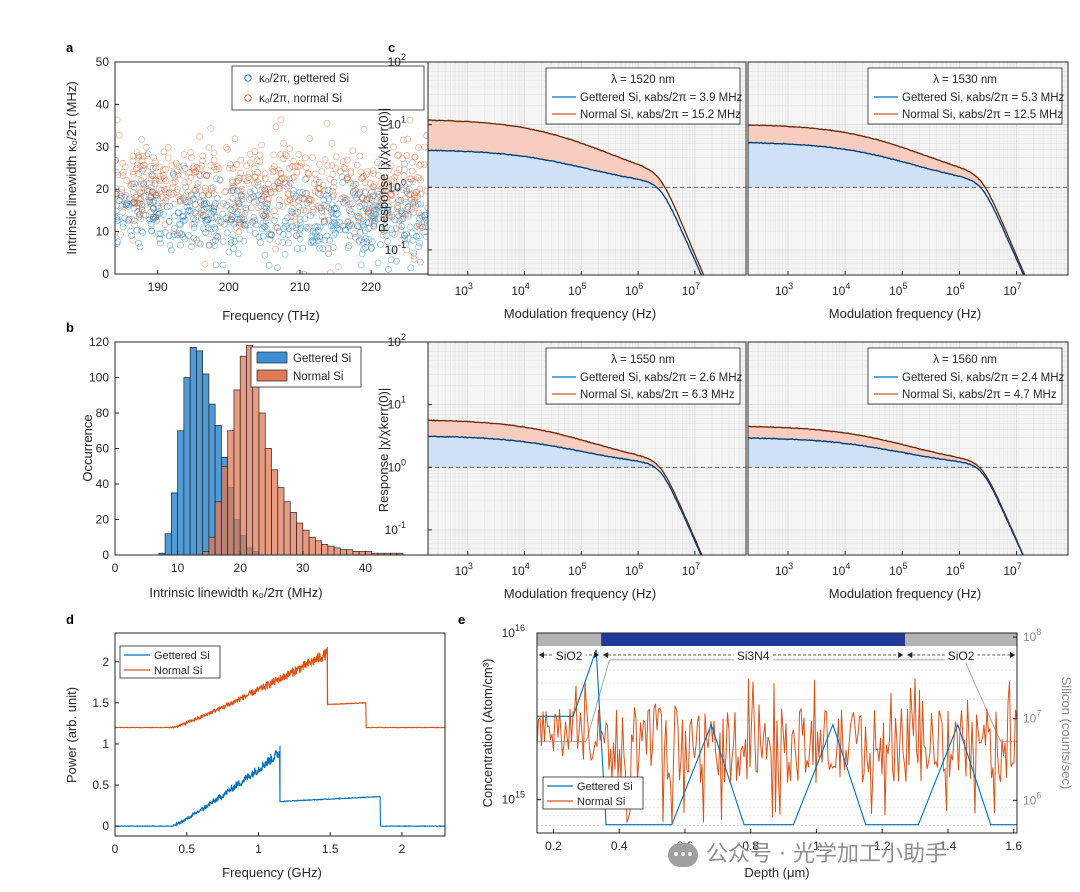 The image size is (1080, 892). I want to click on layer-arrow-head, so click(597, 655).